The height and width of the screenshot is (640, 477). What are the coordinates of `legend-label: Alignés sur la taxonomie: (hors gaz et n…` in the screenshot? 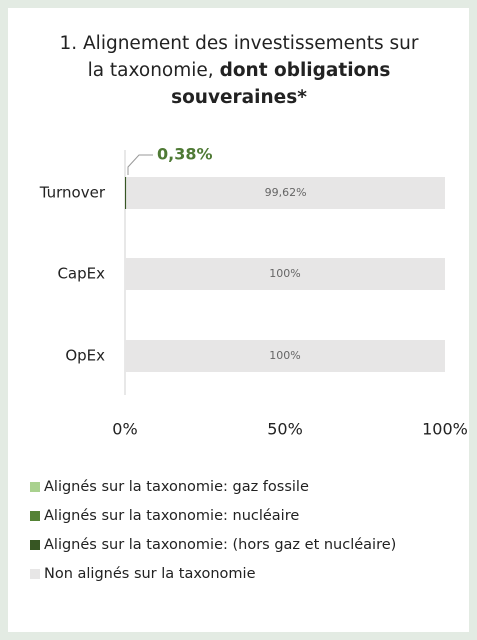 It's located at (220, 545).